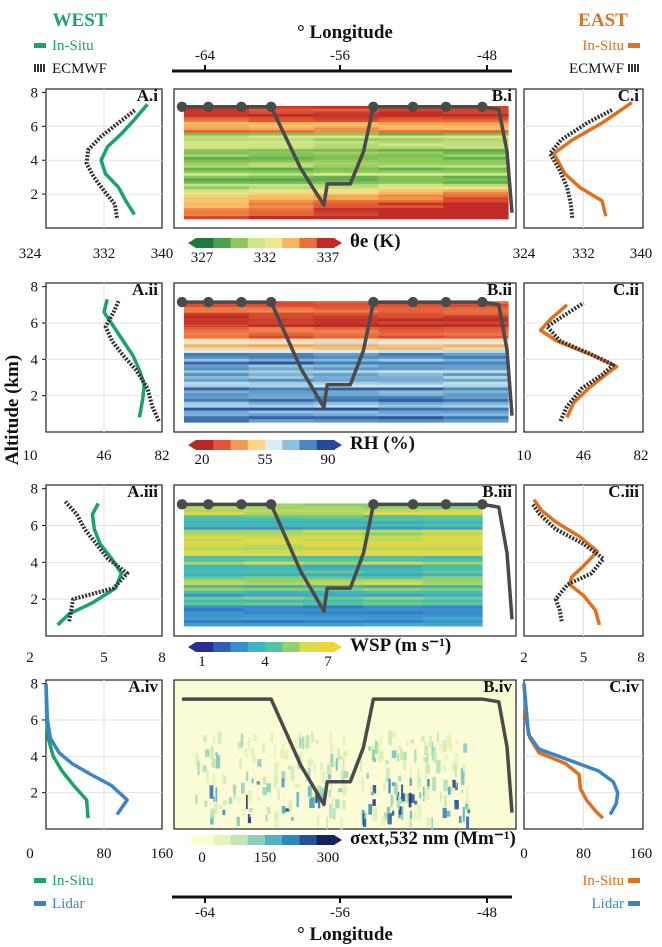  Describe the element at coordinates (162, 854) in the screenshot. I see `profile-x-tick-label: 160` at that location.